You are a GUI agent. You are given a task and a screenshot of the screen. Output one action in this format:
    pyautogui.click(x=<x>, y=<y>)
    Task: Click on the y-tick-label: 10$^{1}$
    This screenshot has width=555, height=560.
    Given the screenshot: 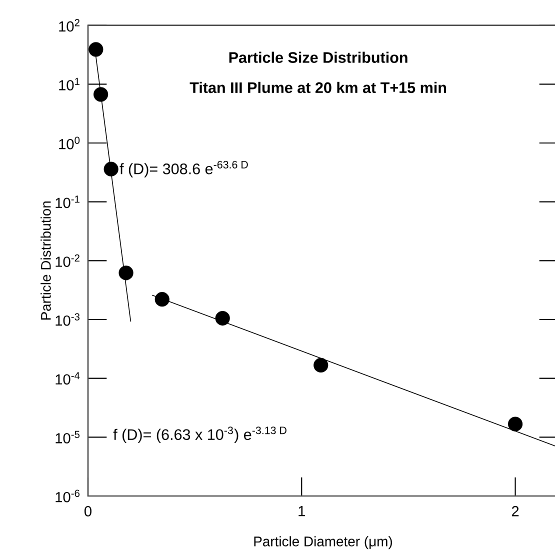 What is the action you would take?
    pyautogui.click(x=69, y=84)
    